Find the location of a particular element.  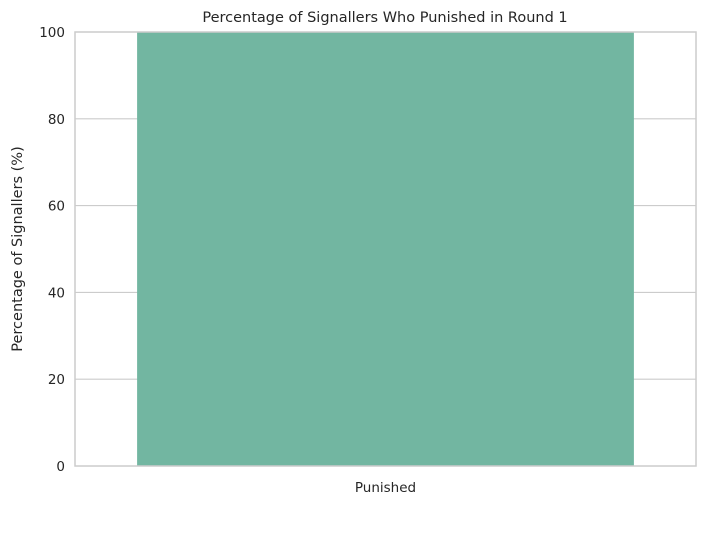

y-axis-label: Percentage of Signallers (%) is located at coordinates (18, 248).